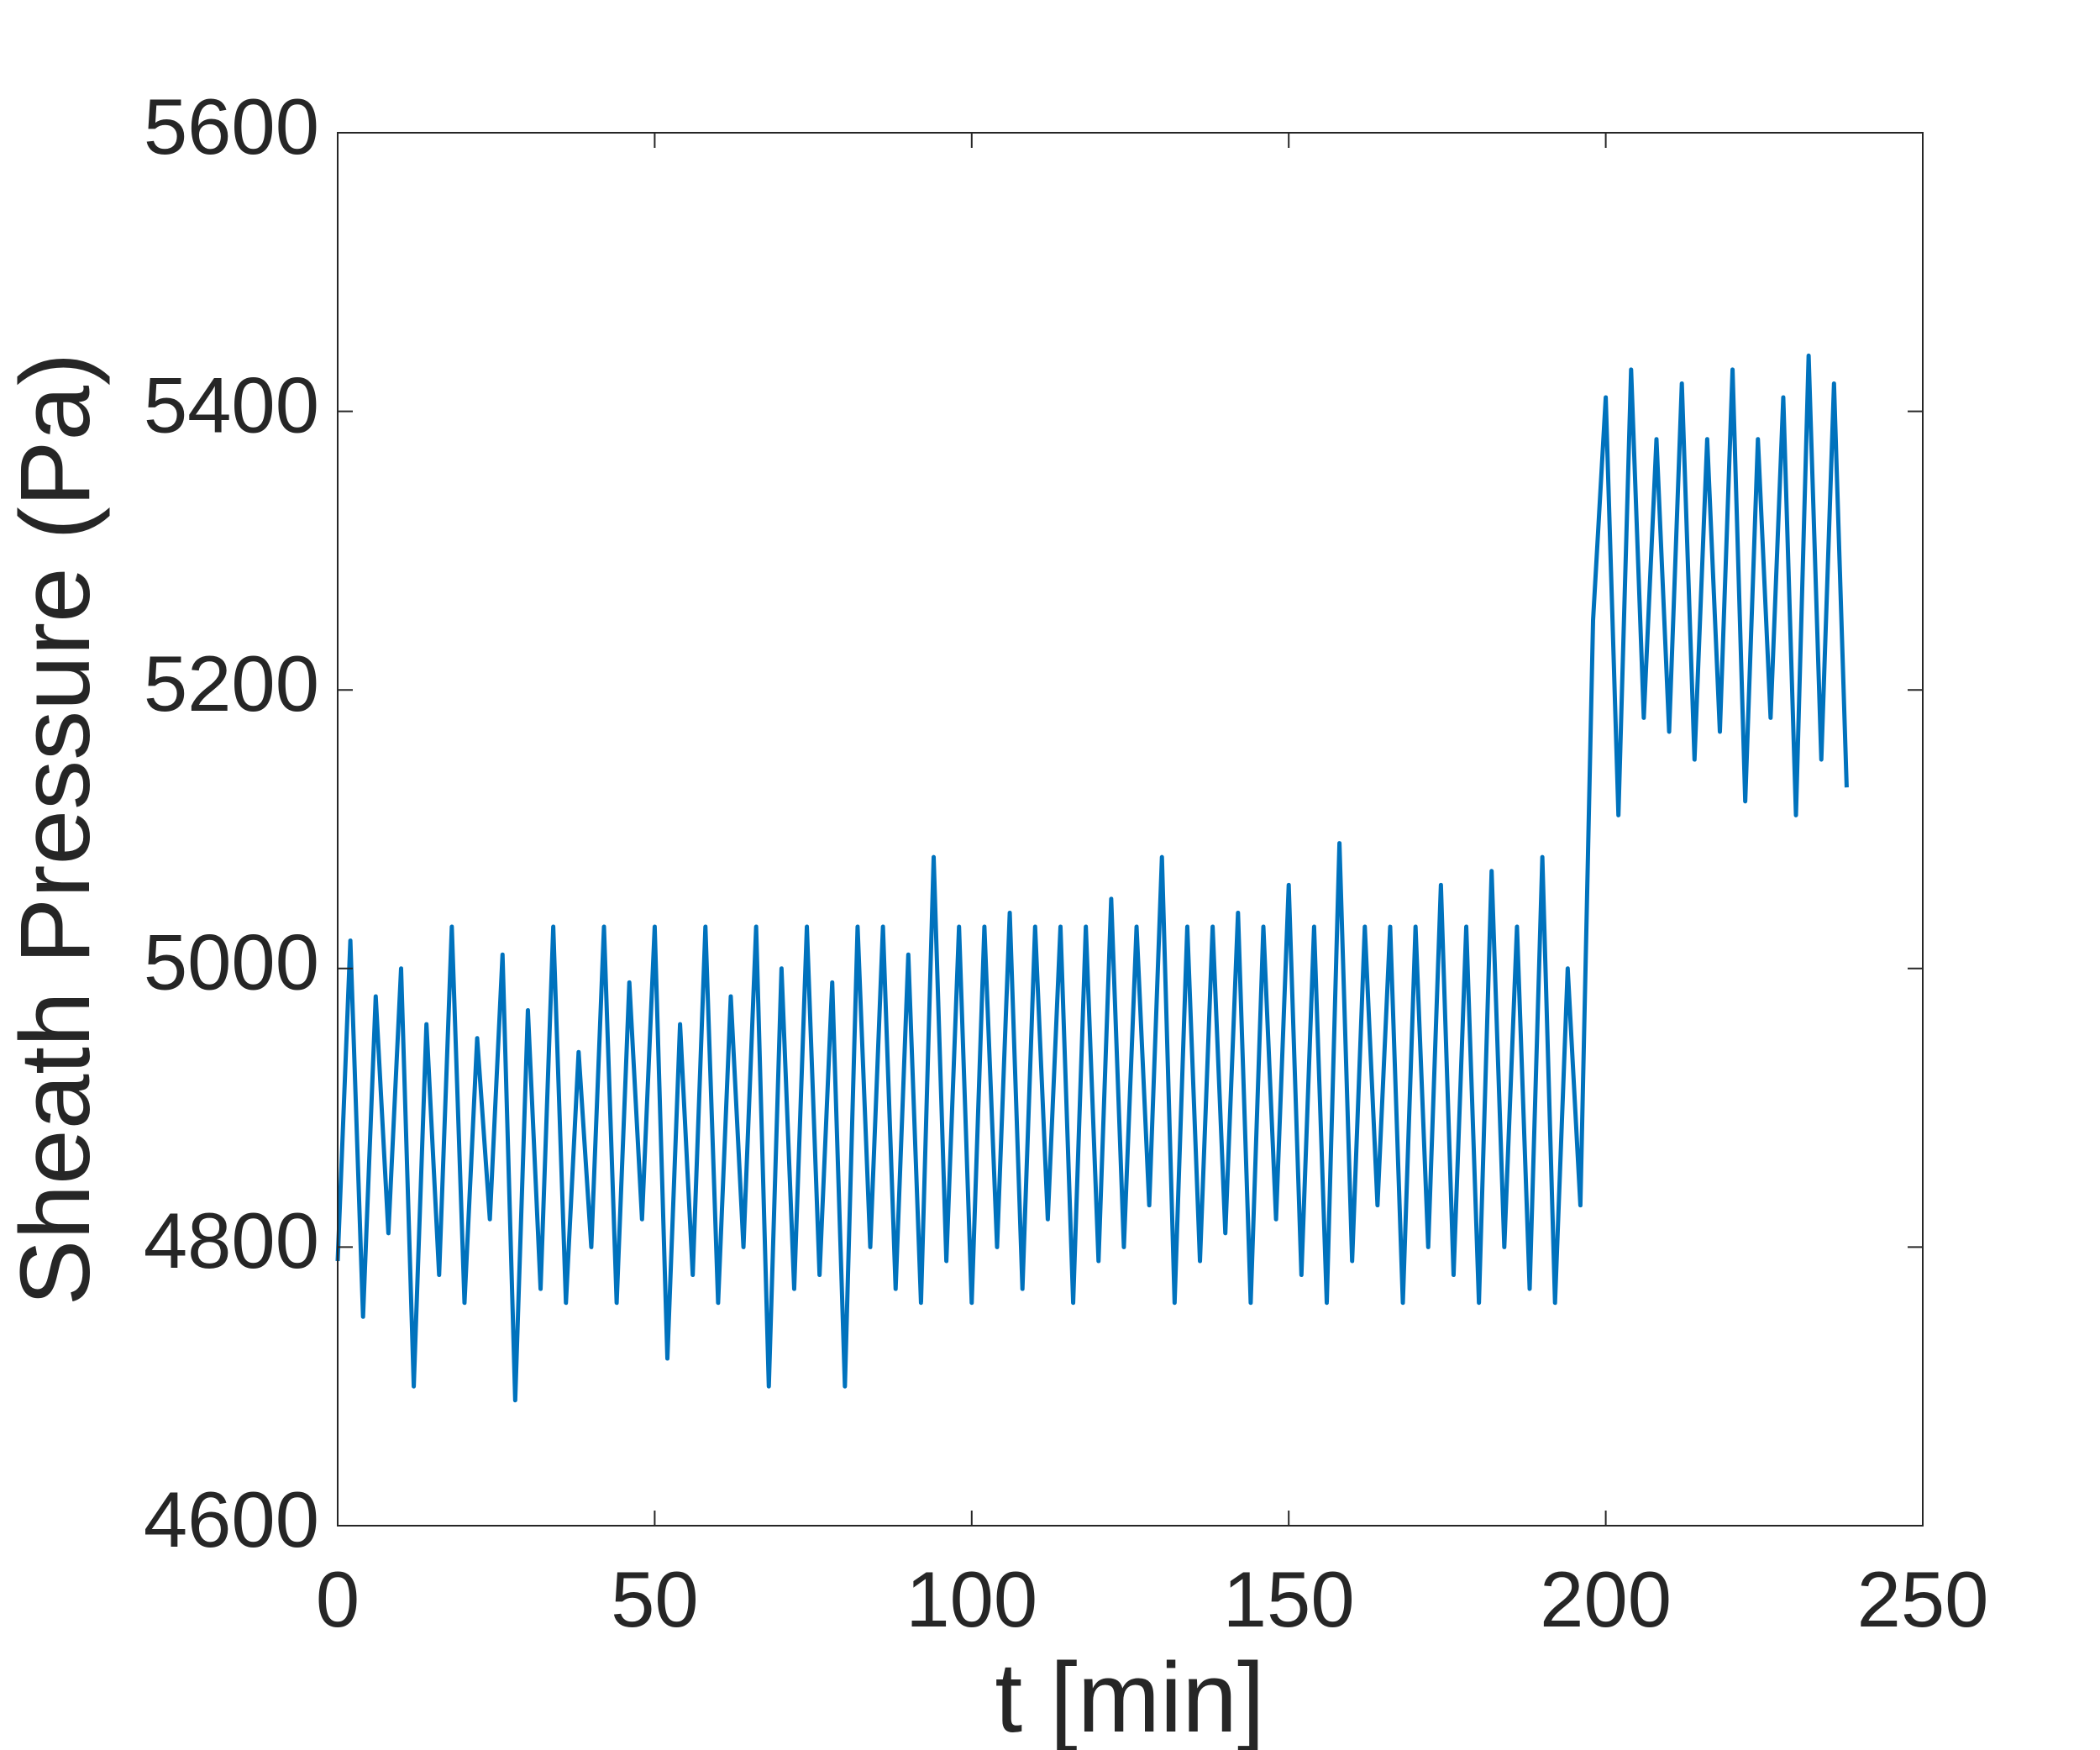 This screenshot has width=2100, height=1750. Describe the element at coordinates (1129, 1696) in the screenshot. I see `x-axis-label: t [min]` at that location.